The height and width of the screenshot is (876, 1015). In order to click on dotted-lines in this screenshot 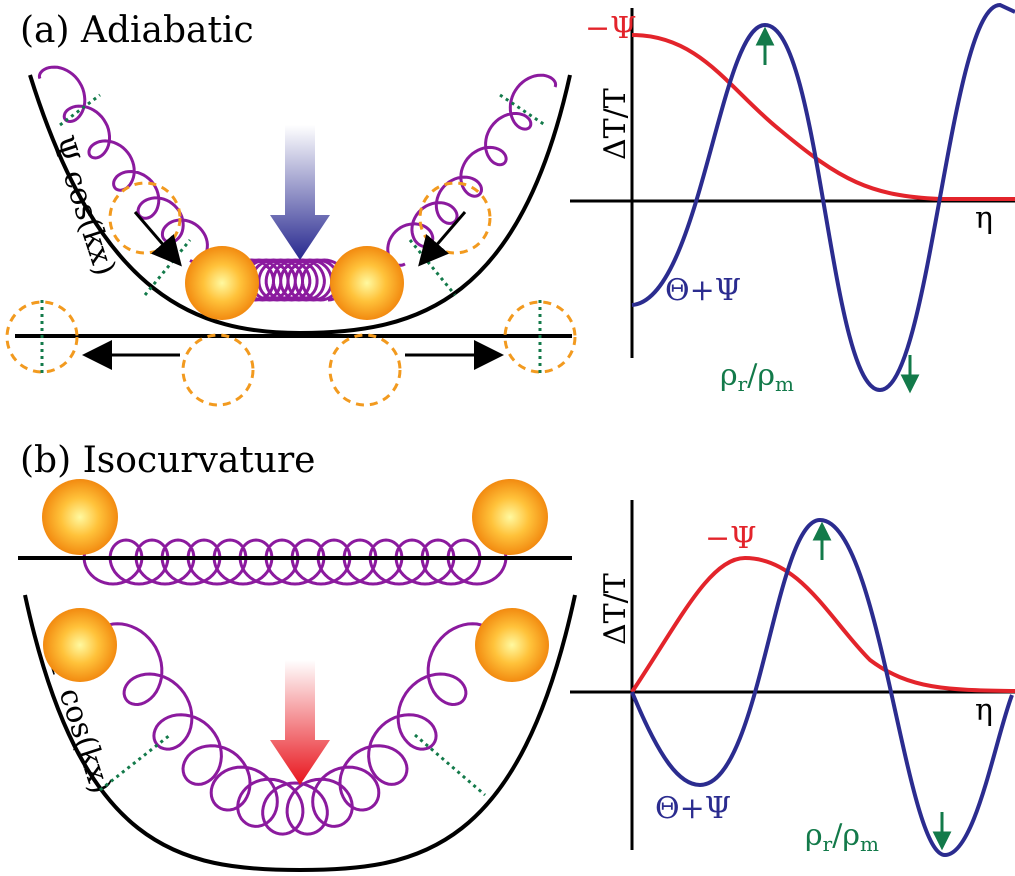, I will do `click(292, 765)`.